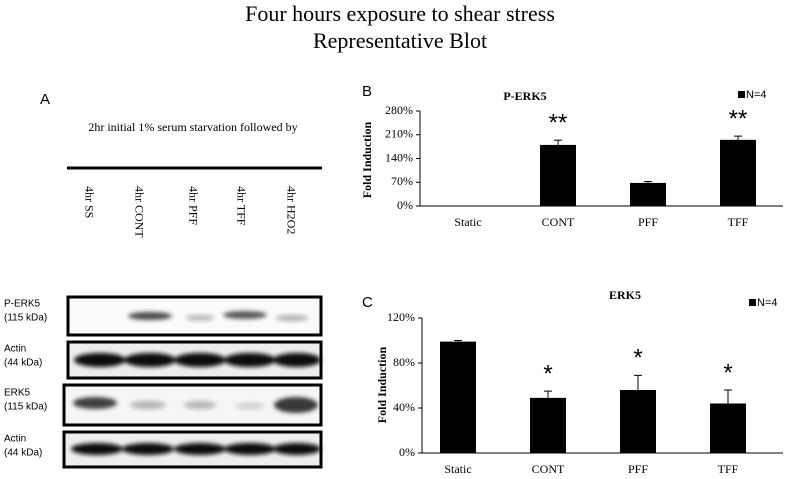  What do you see at coordinates (404, 407) in the screenshot?
I see `y-tick-label: 40%` at bounding box center [404, 407].